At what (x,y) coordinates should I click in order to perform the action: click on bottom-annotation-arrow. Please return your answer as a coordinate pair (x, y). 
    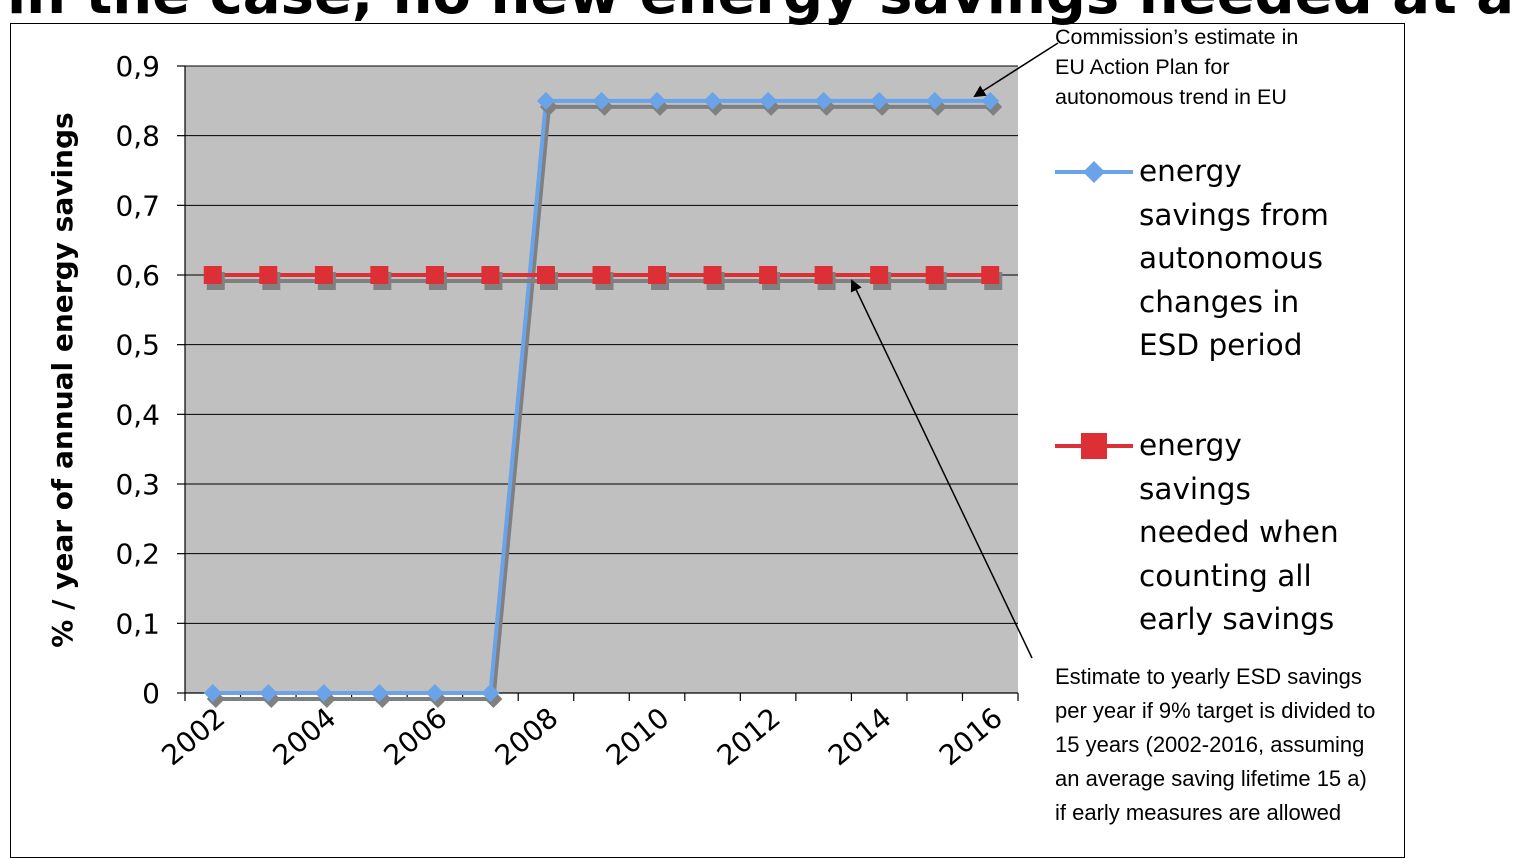
    Looking at the image, I should click on (941, 469).